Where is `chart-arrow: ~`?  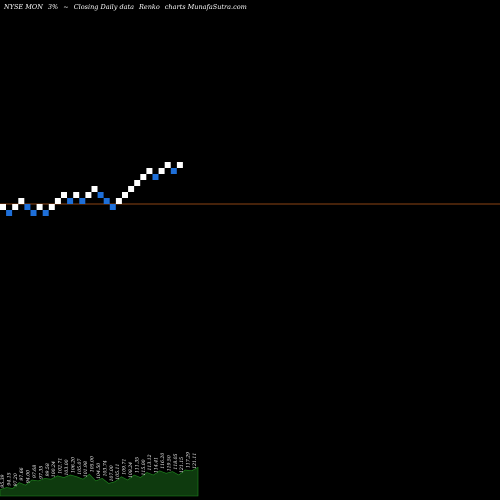
chart-arrow: ~ is located at coordinates (66, 7).